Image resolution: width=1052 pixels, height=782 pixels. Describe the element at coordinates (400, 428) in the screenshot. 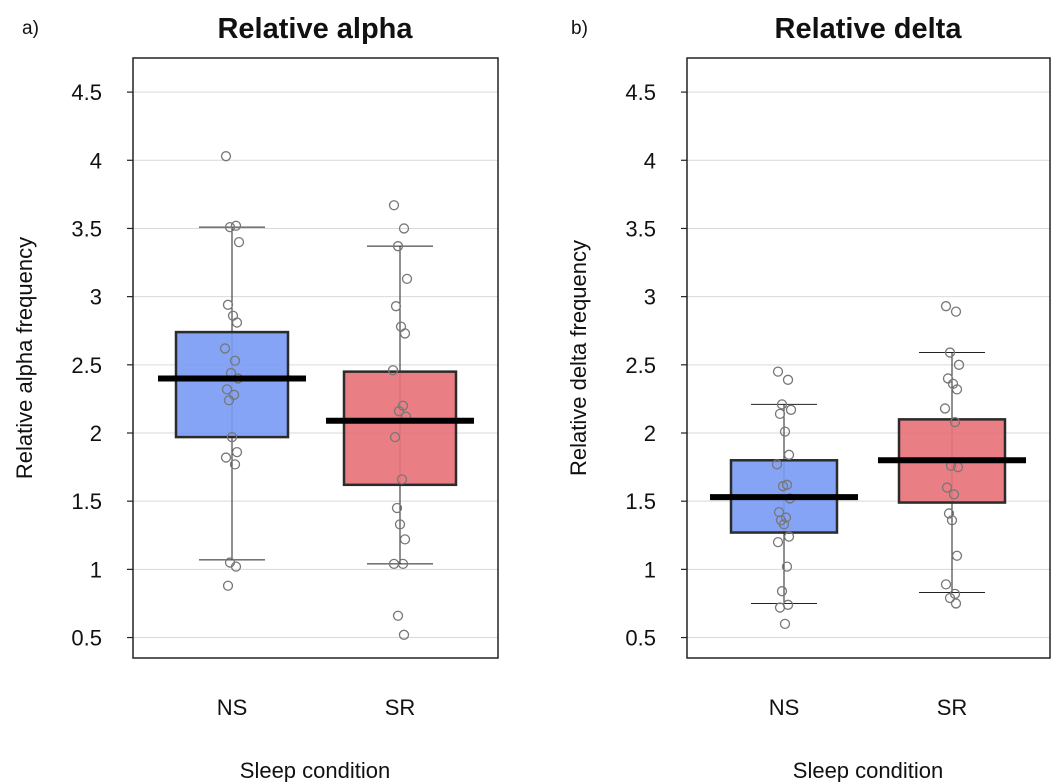

I see `box-sr` at that location.